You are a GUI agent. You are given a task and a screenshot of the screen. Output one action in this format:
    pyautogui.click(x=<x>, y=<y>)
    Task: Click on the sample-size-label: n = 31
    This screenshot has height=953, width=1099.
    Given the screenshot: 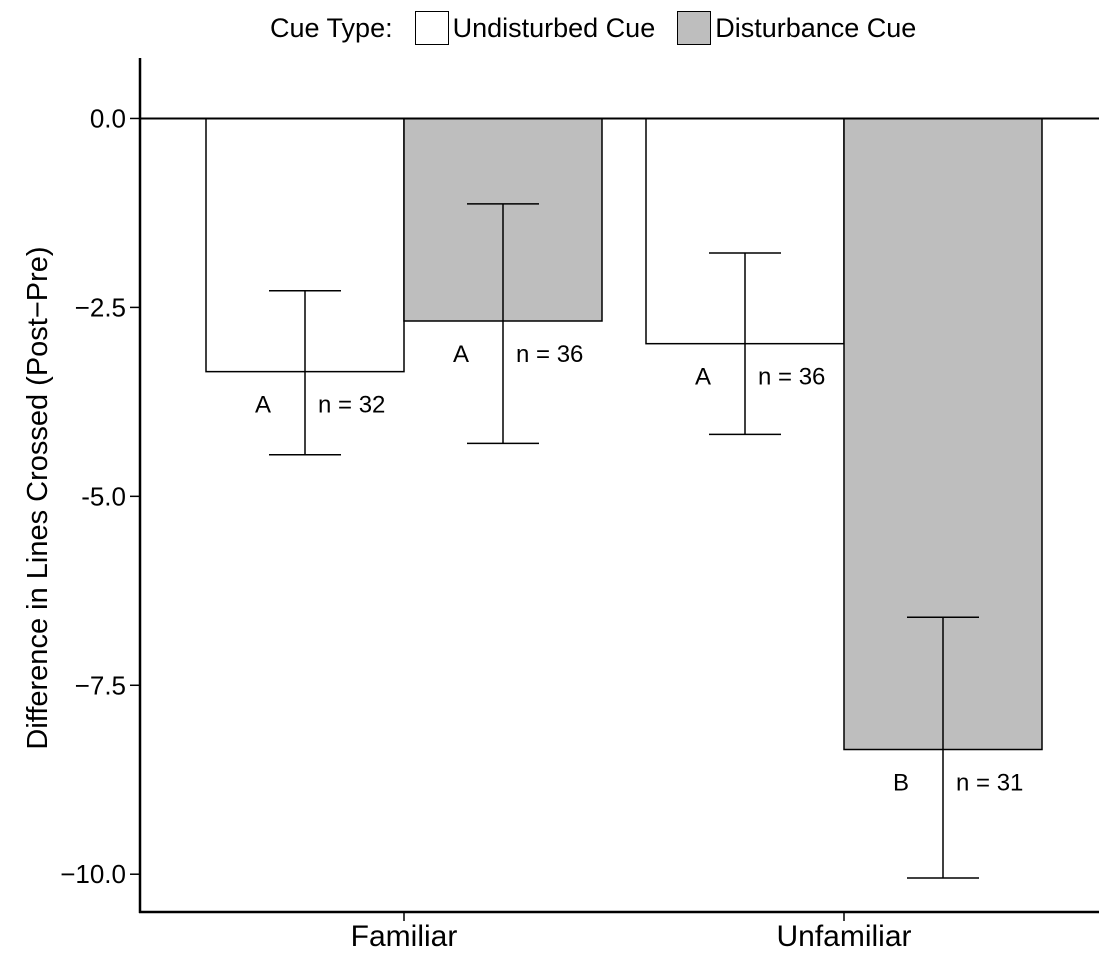 What is the action you would take?
    pyautogui.click(x=989, y=783)
    